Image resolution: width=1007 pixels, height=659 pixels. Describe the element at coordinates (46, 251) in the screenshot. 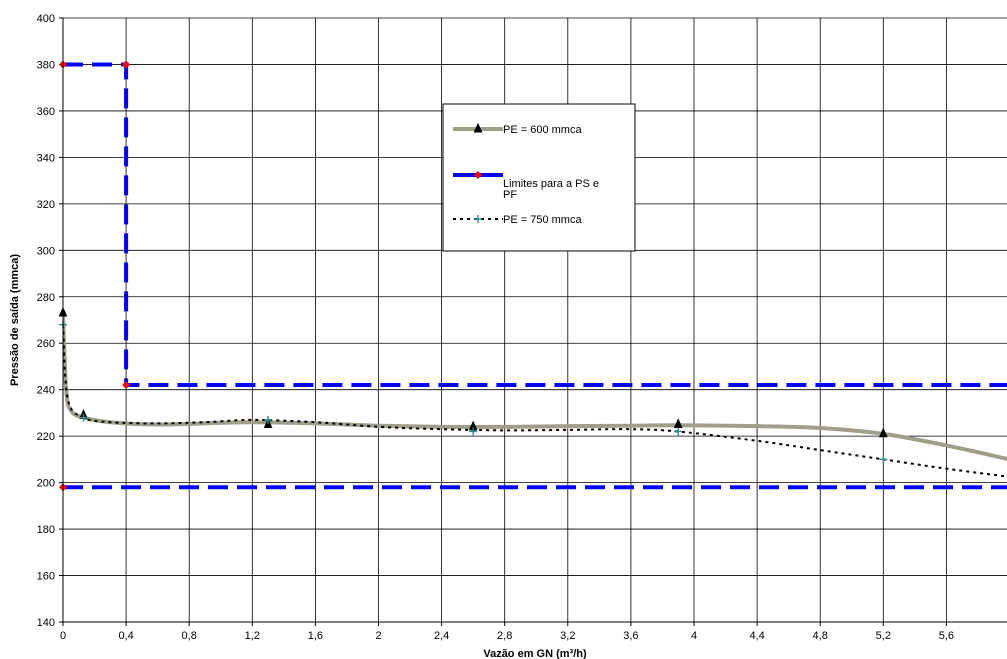

I see `y-tick-label: 300` at that location.